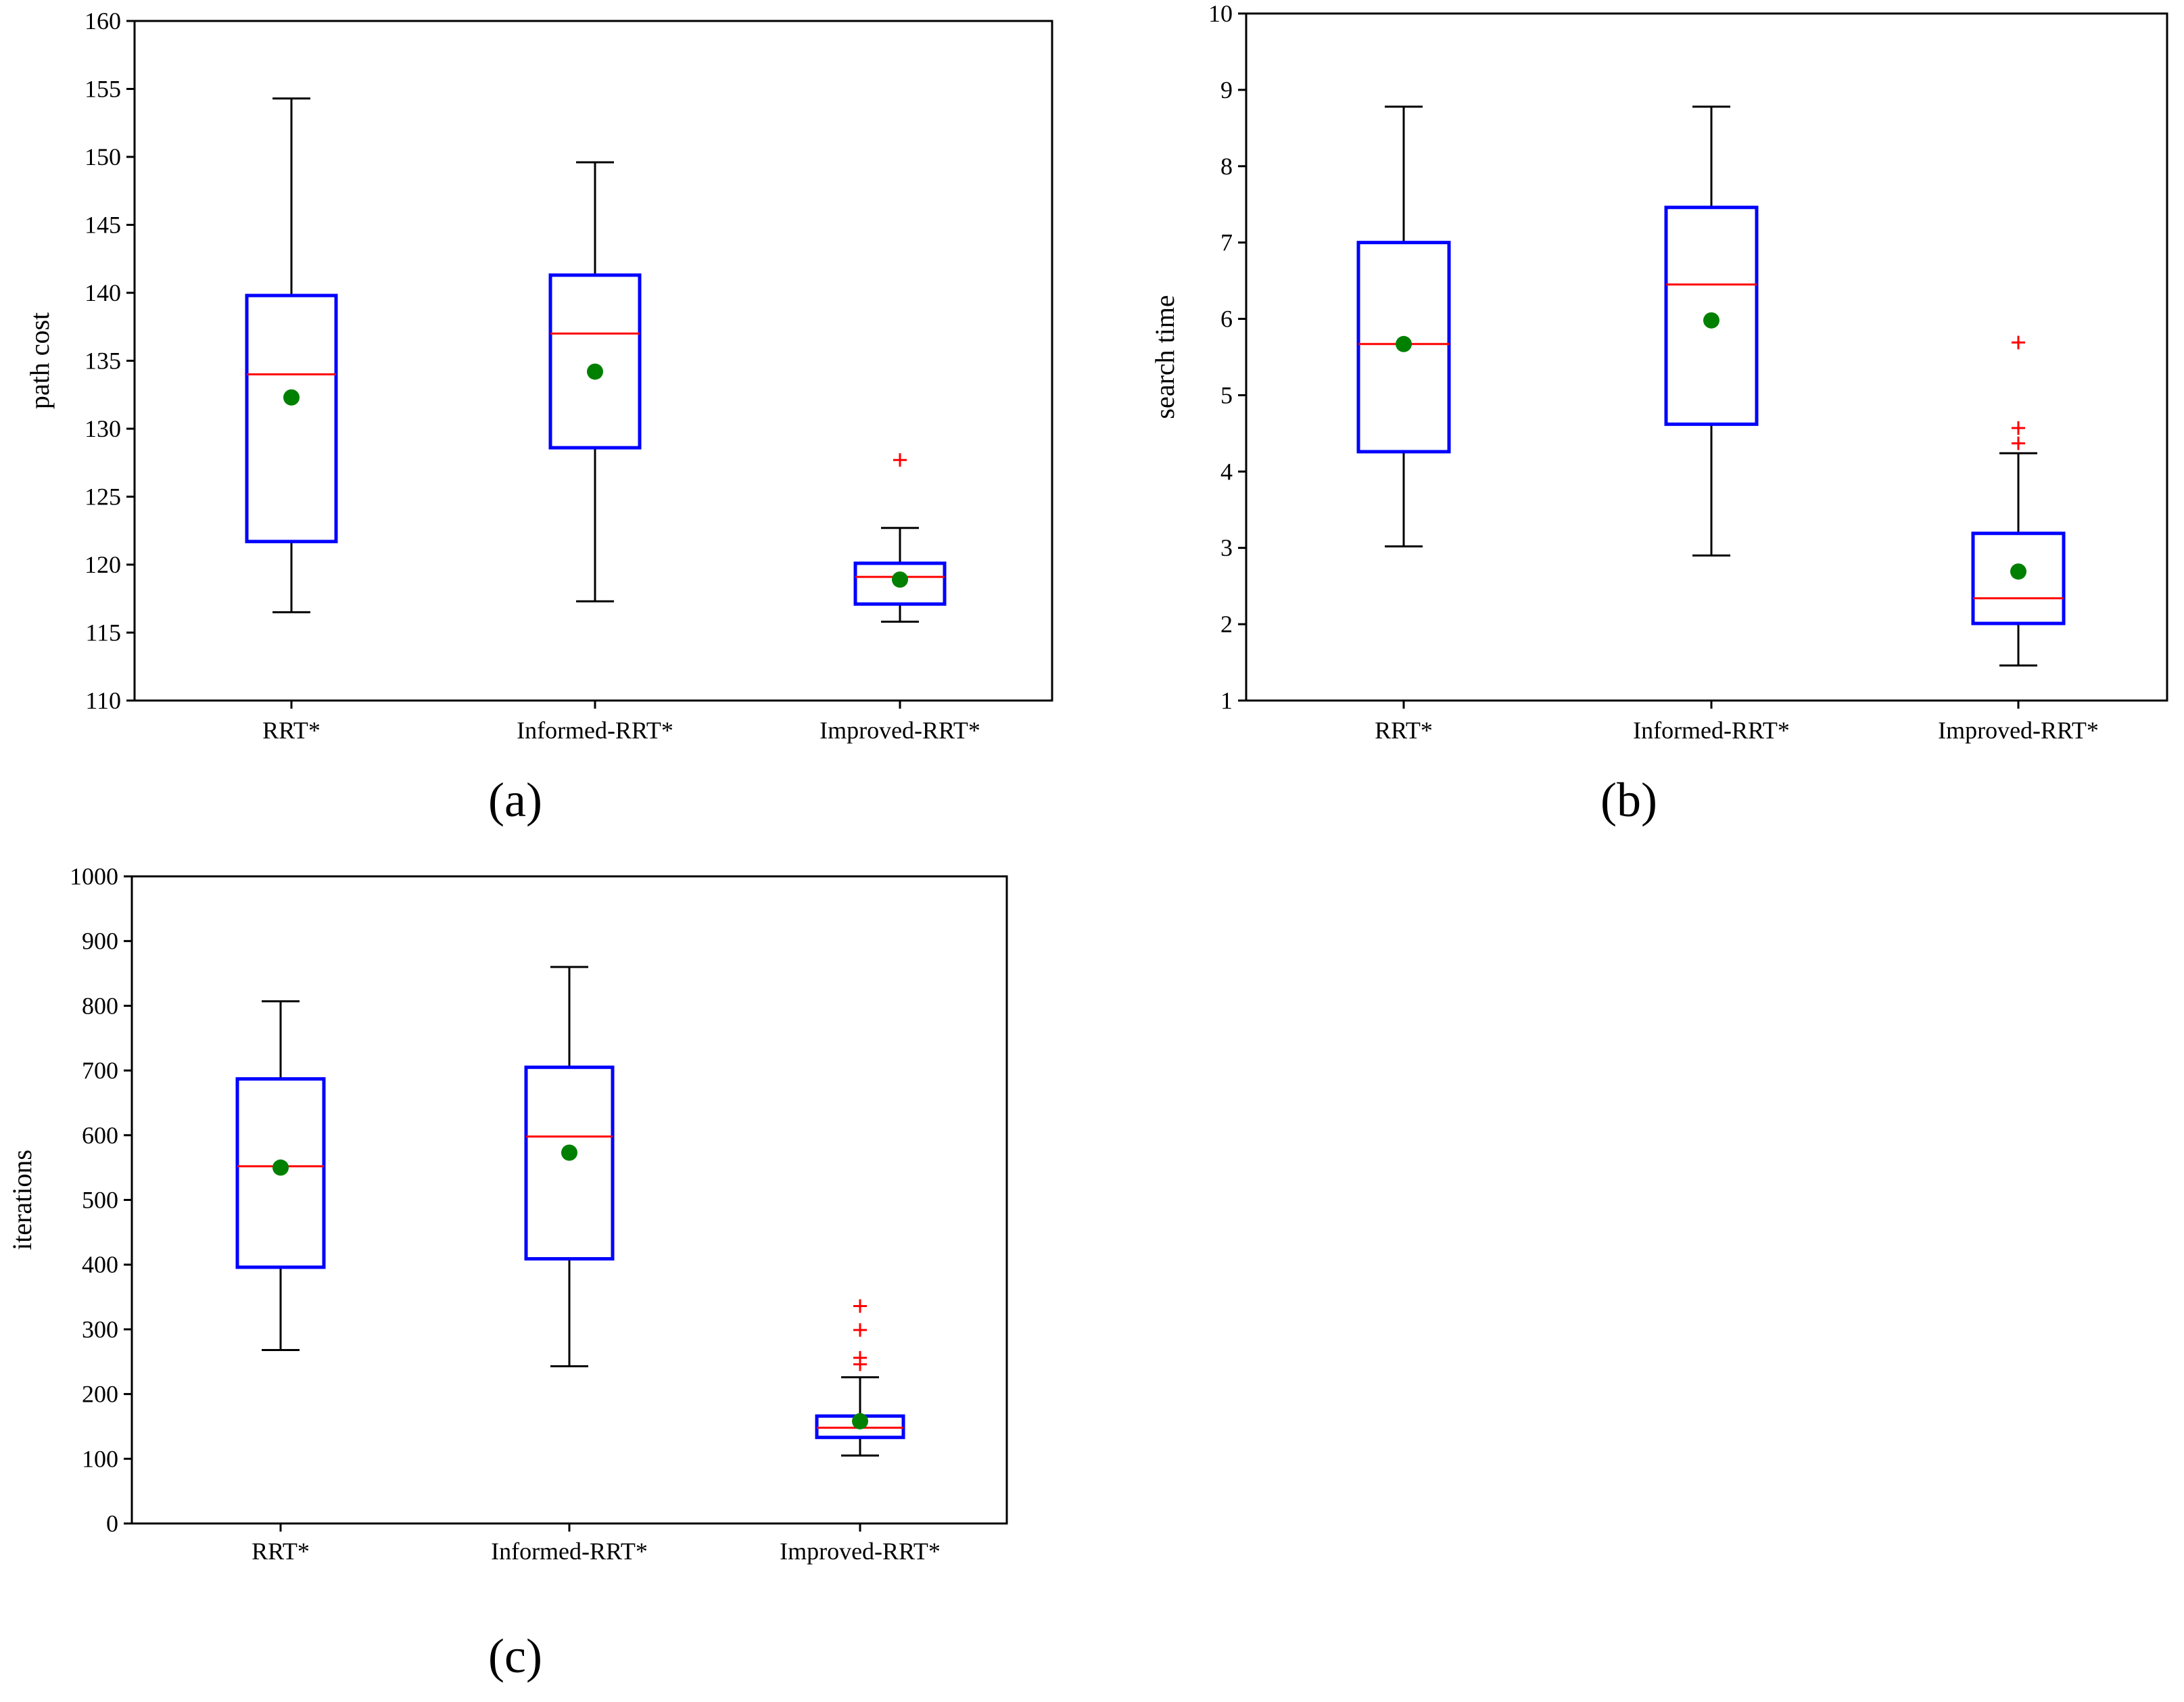 This screenshot has width=2184, height=1702. What do you see at coordinates (1164, 357) in the screenshot?
I see `y-axis-title: search time` at bounding box center [1164, 357].